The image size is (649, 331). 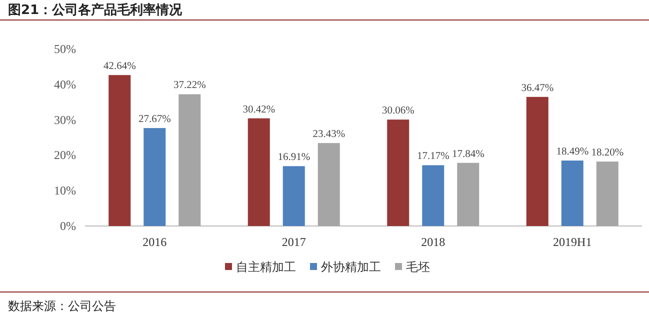 What do you see at coordinates (572, 242) in the screenshot?
I see `x-tick-label: 2019H1` at bounding box center [572, 242].